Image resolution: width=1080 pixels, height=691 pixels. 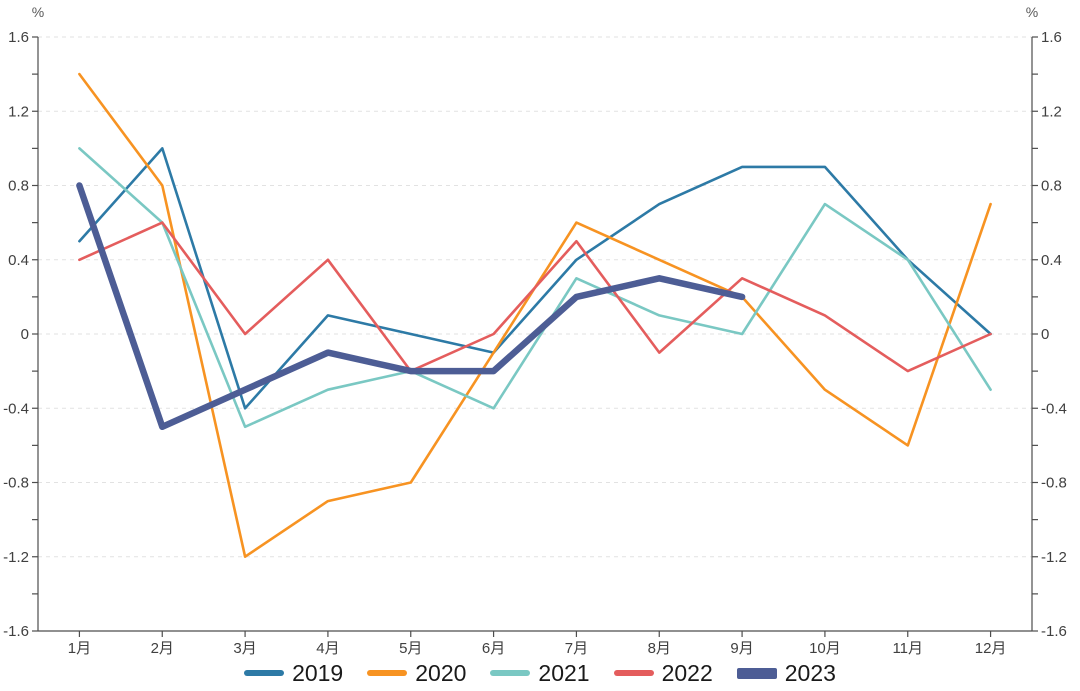 I want to click on unit-label-right: %, so click(x=1032, y=12).